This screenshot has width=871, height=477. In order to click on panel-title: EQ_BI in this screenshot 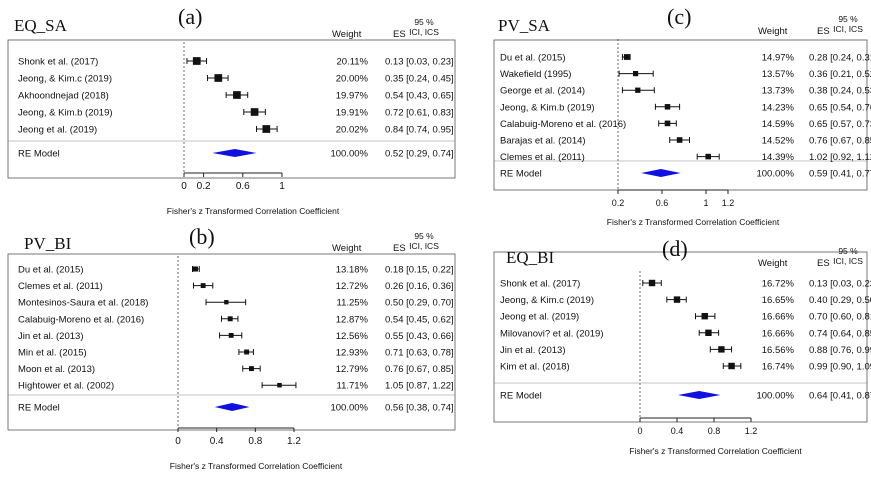, I will do `click(530, 257)`.